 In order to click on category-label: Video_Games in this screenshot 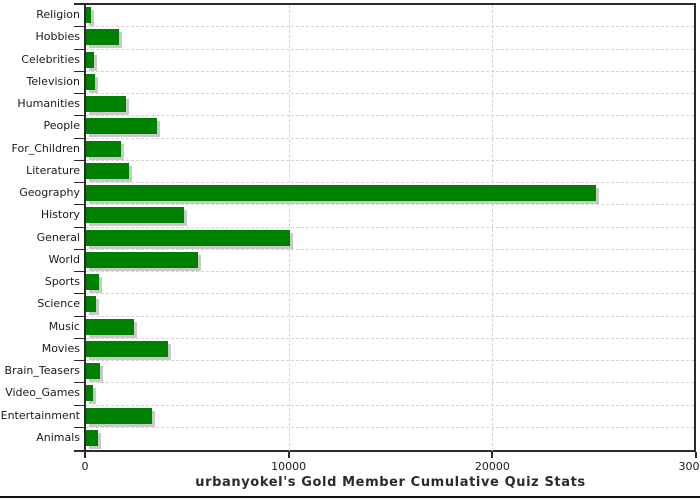, I will do `click(42, 392)`.